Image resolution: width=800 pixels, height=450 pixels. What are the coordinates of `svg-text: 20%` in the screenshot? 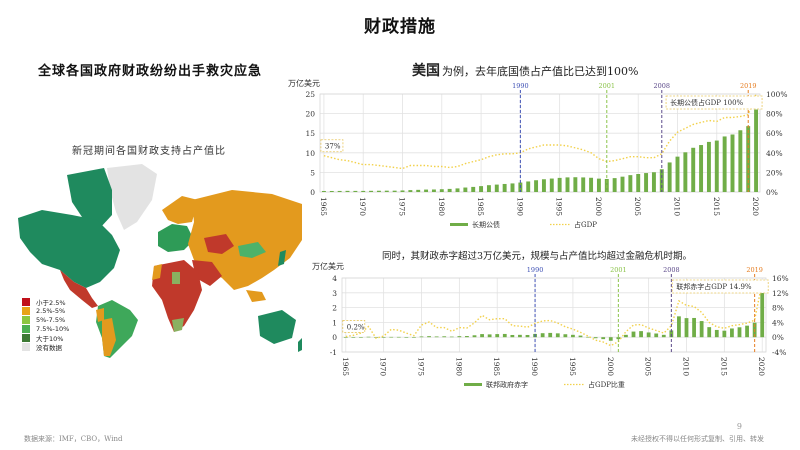 It's located at (774, 172).